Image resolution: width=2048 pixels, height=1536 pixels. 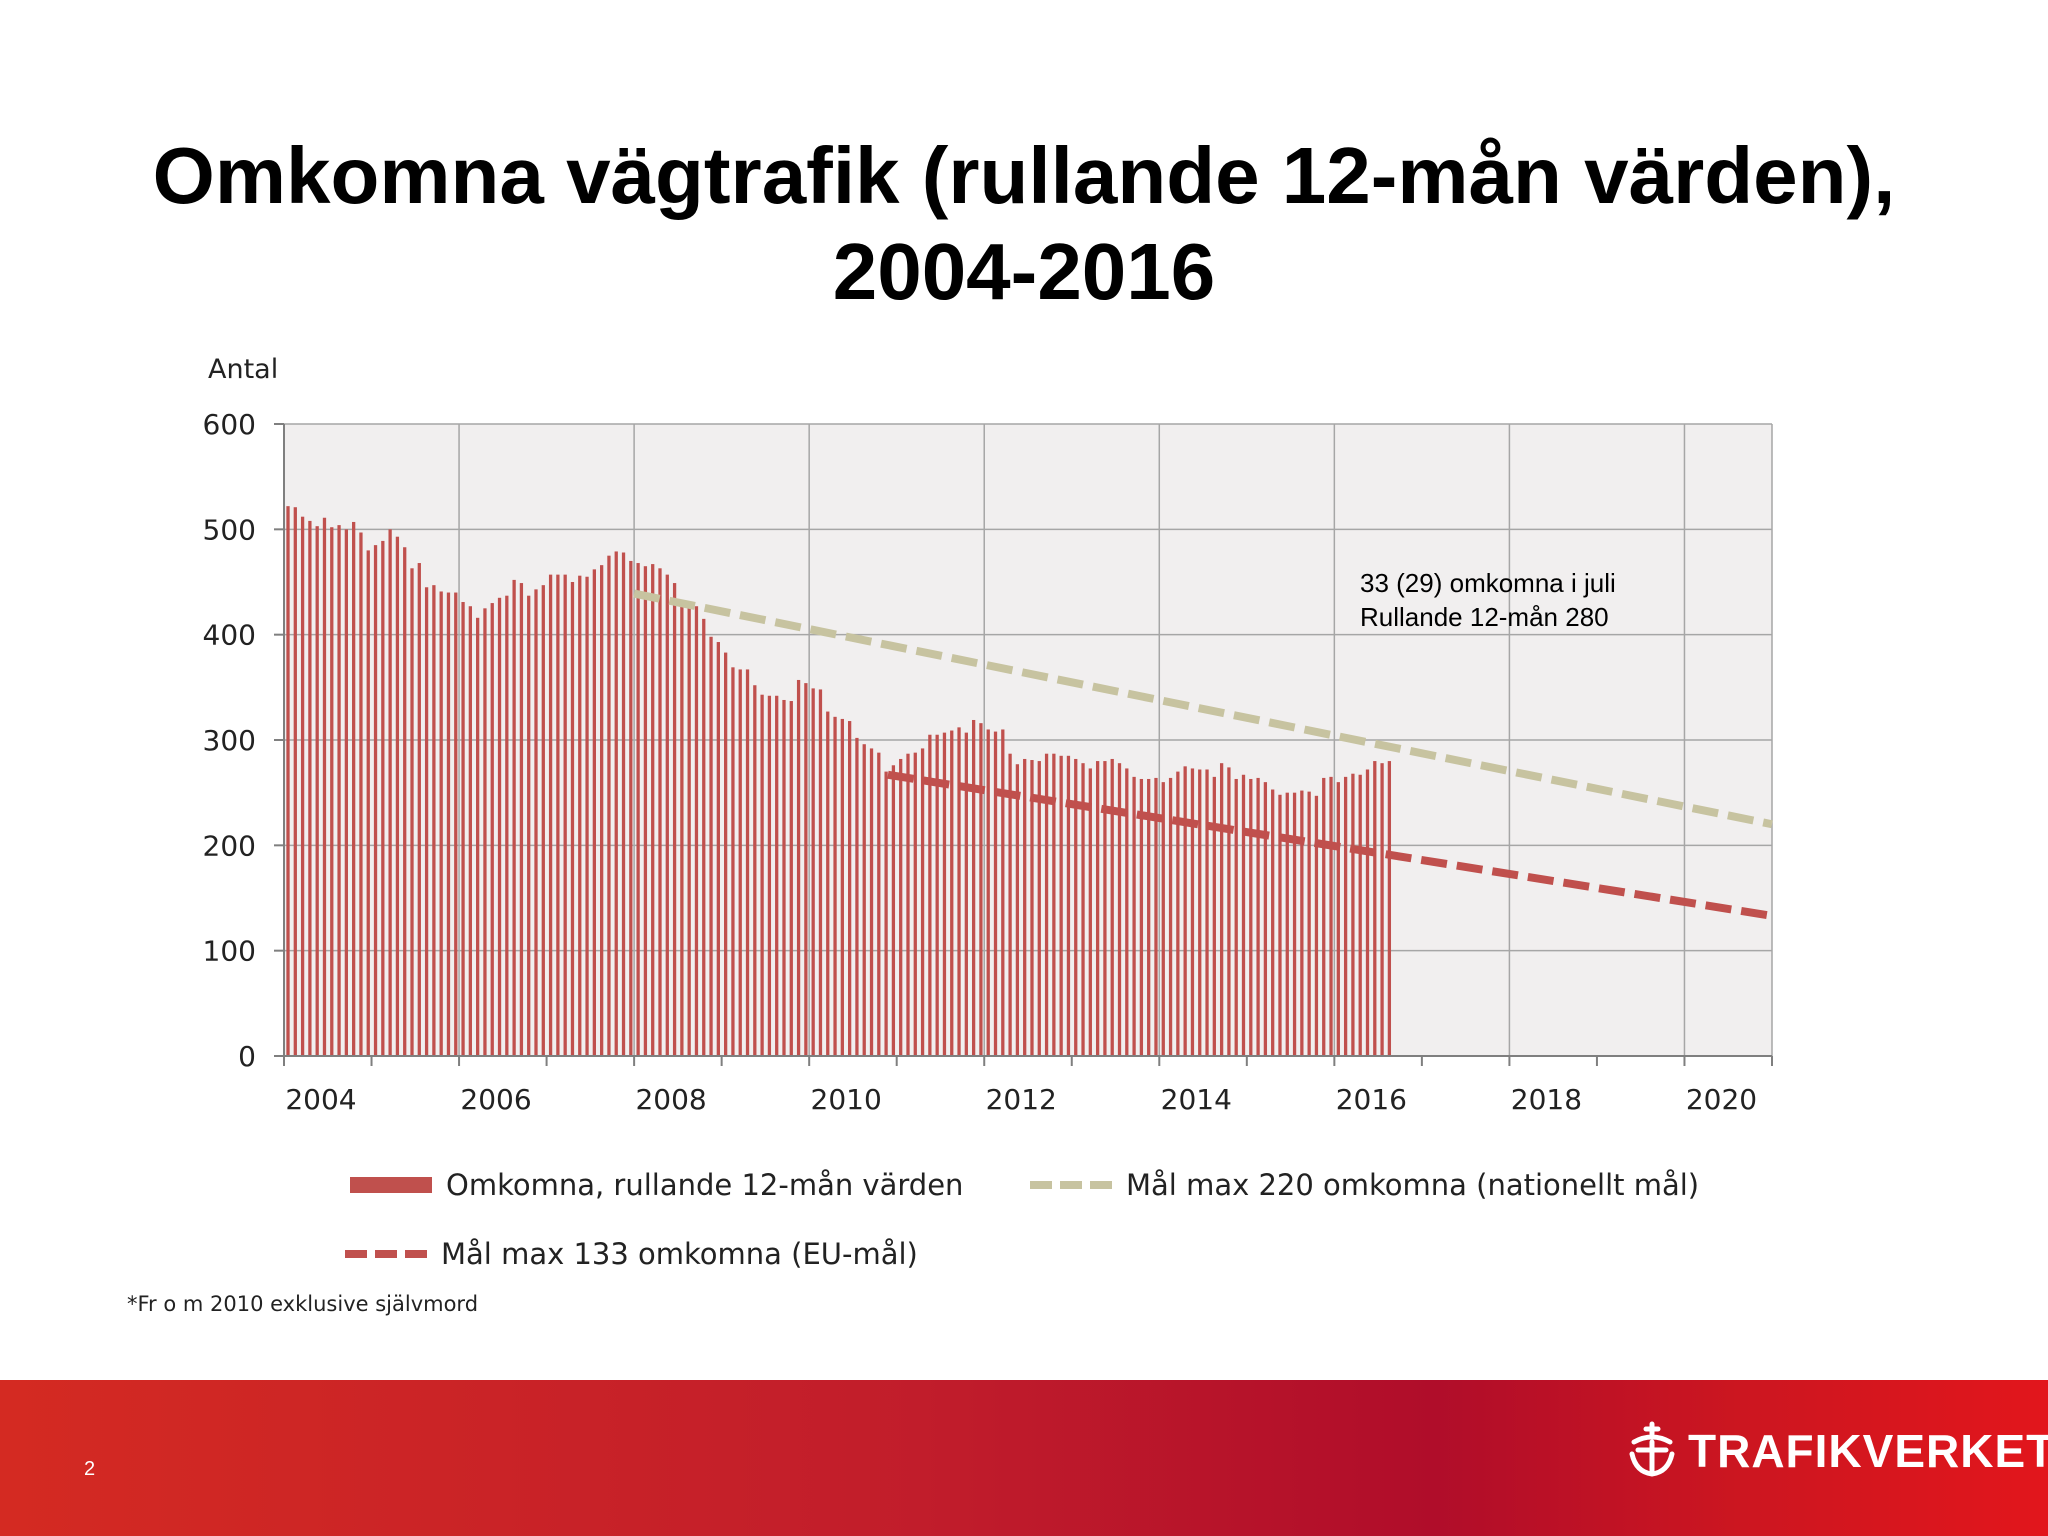 I want to click on legend-item-national-target: Mål max 220 omkomna (nationellt mål), so click(x=1364, y=1185).